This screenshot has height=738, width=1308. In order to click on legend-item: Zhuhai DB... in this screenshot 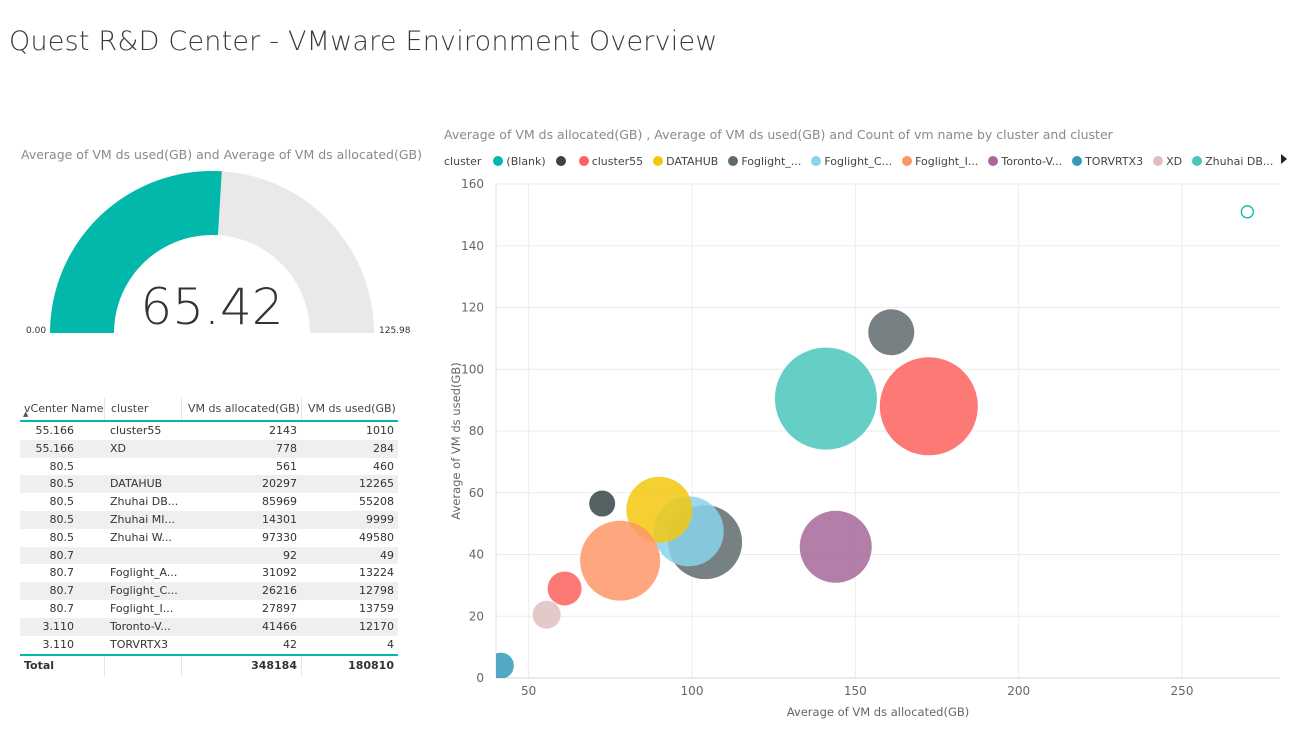, I will do `click(1232, 161)`.